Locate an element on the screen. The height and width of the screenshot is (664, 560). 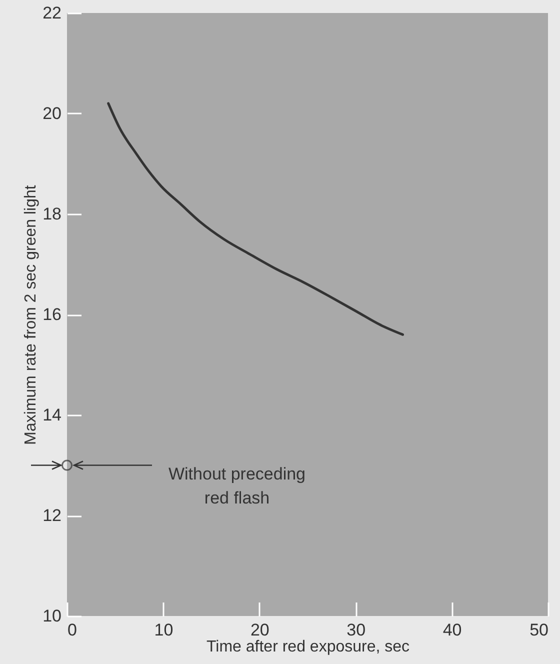
x-tick-label: 20 is located at coordinates (260, 630).